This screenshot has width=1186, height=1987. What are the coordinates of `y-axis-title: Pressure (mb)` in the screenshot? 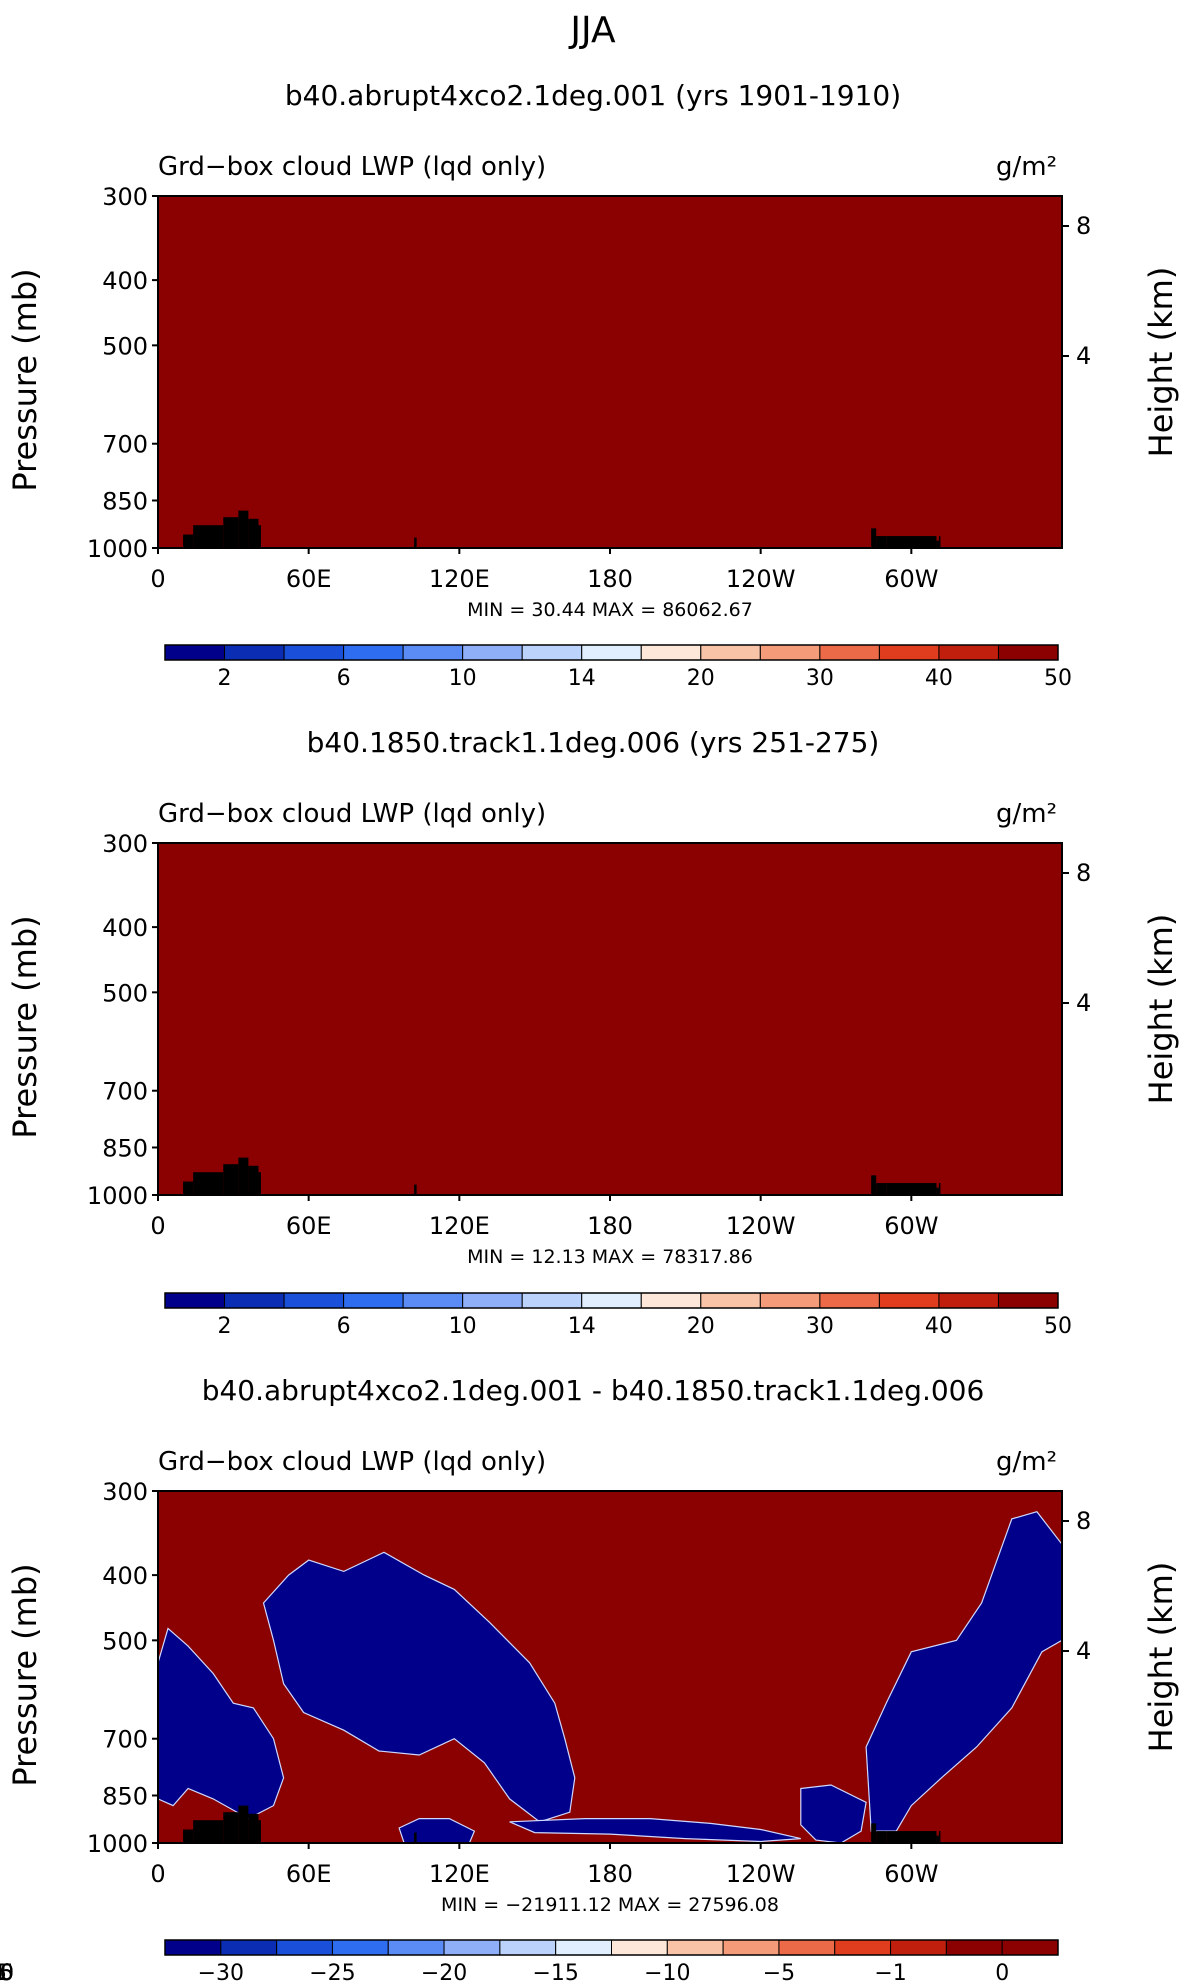 It's located at (25, 379).